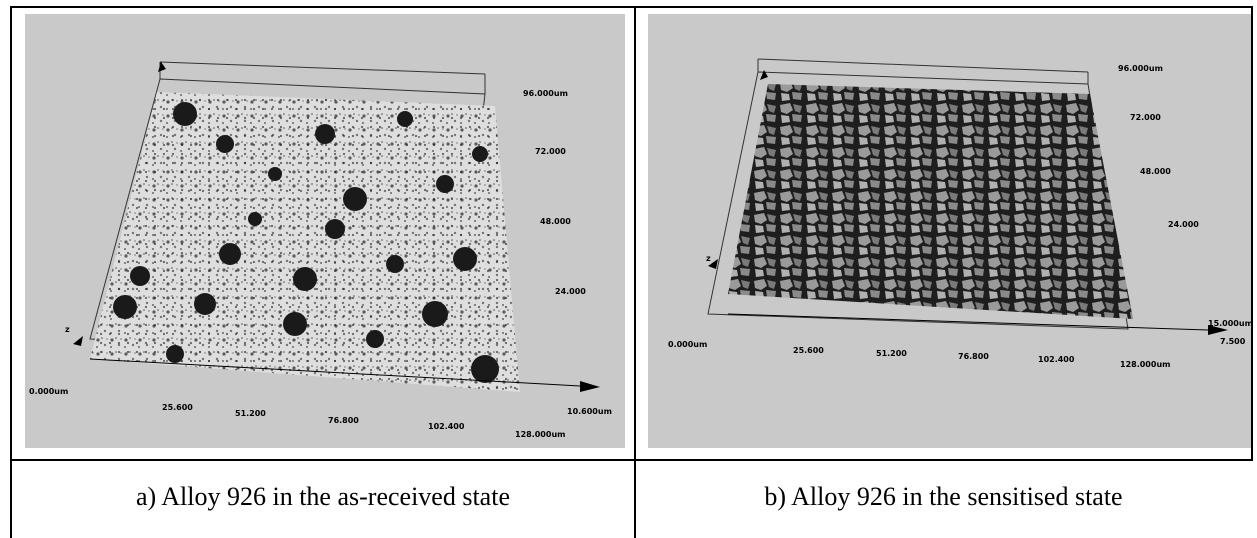 The height and width of the screenshot is (538, 1257). I want to click on panel-b-surface, so click(930, 201).